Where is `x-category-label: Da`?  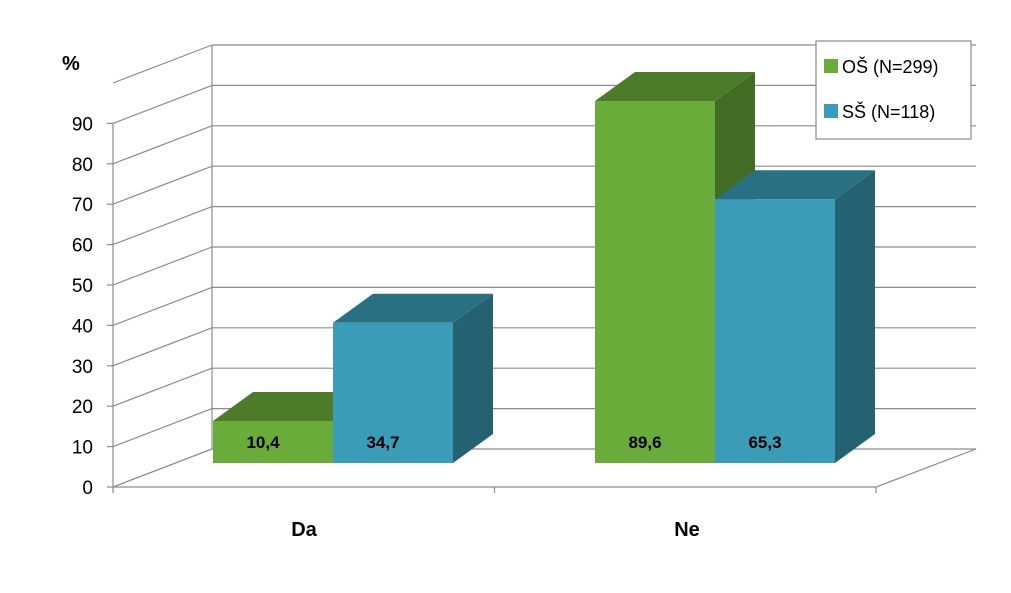
x-category-label: Da is located at coordinates (304, 530).